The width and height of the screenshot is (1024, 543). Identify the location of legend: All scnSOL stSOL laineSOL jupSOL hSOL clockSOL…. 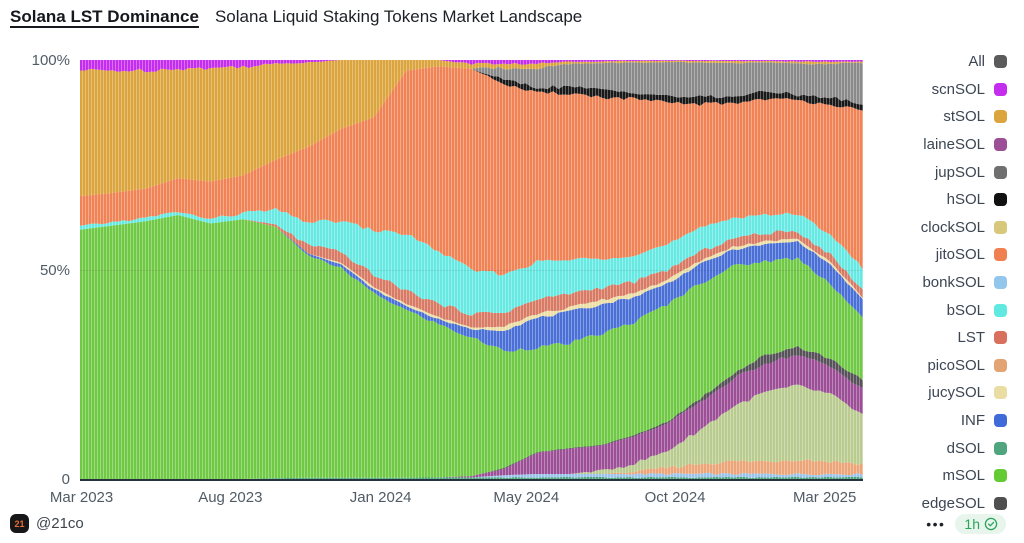
(942, 280).